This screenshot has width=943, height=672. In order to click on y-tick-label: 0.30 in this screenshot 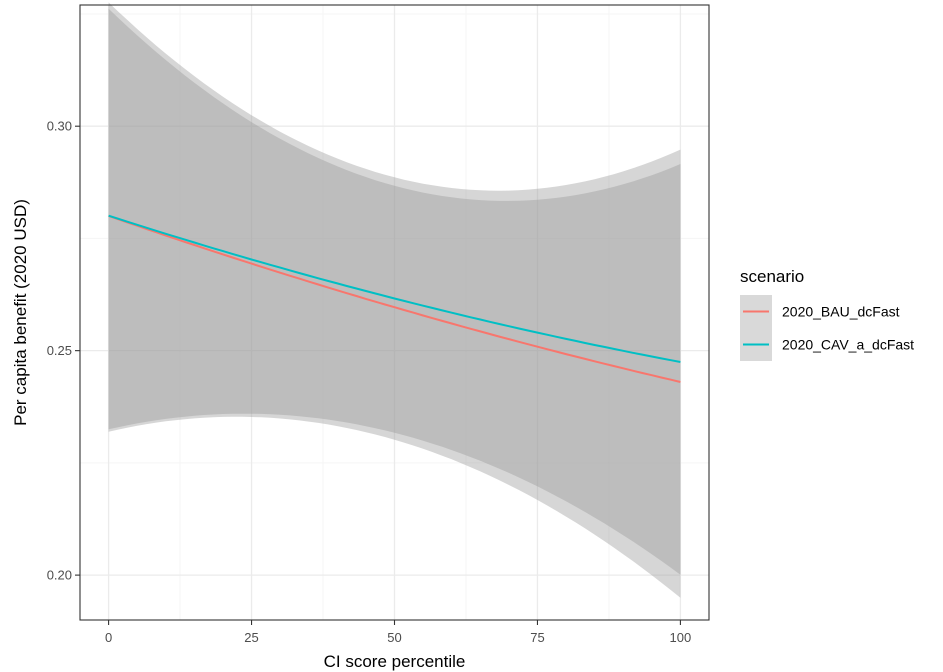, I will do `click(59, 126)`.